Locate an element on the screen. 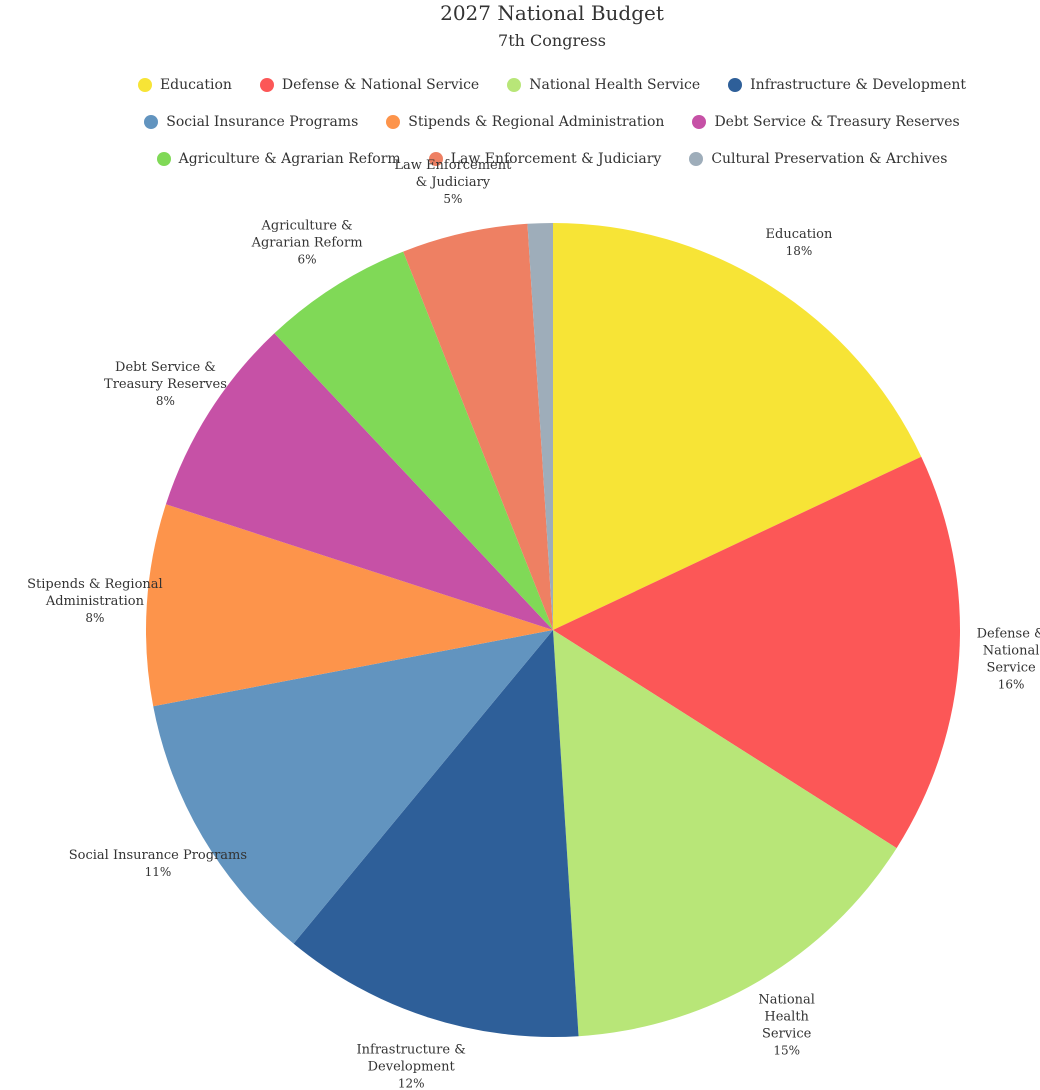 The width and height of the screenshot is (1040, 1090). slice-label: Stipends & Regional Administration 8% is located at coordinates (95, 601).